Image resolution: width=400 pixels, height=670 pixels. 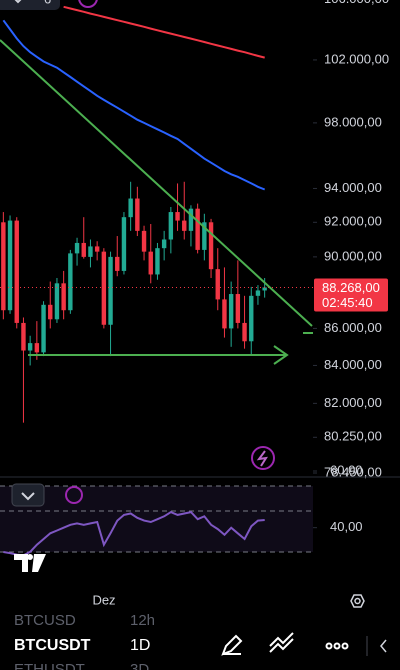 What do you see at coordinates (200, 646) in the screenshot?
I see `symbol-bar` at bounding box center [200, 646].